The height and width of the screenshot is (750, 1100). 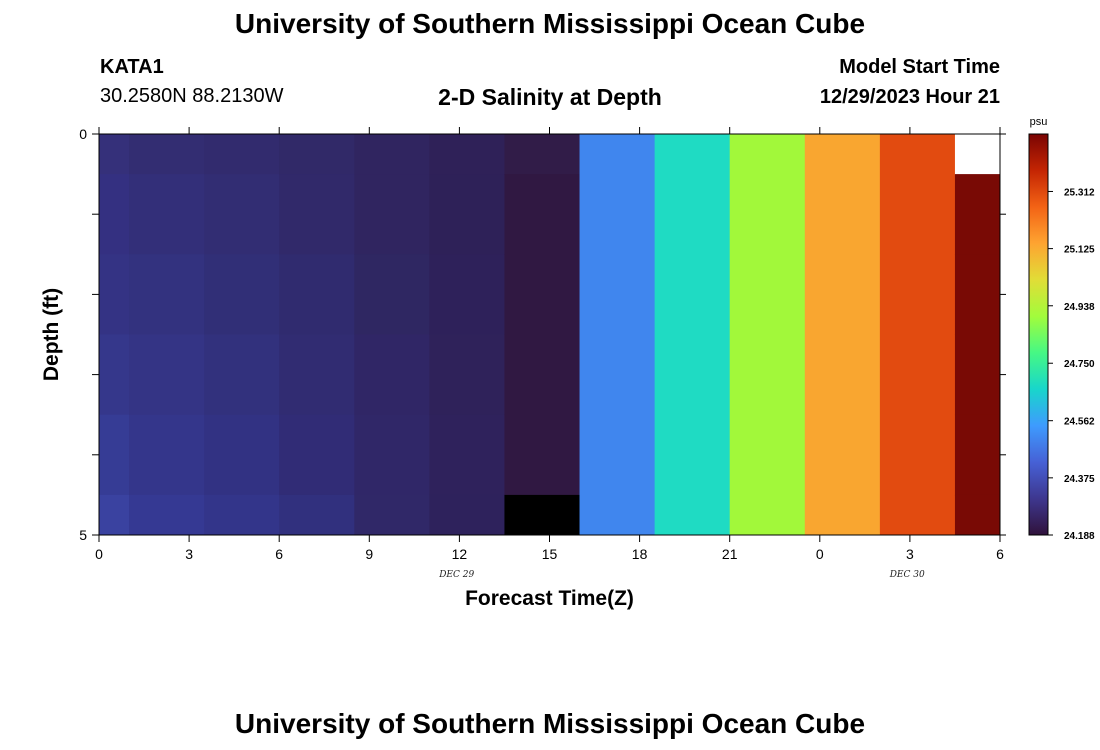 I want to click on colorbar-tick-label: 25.125, so click(x=1079, y=250).